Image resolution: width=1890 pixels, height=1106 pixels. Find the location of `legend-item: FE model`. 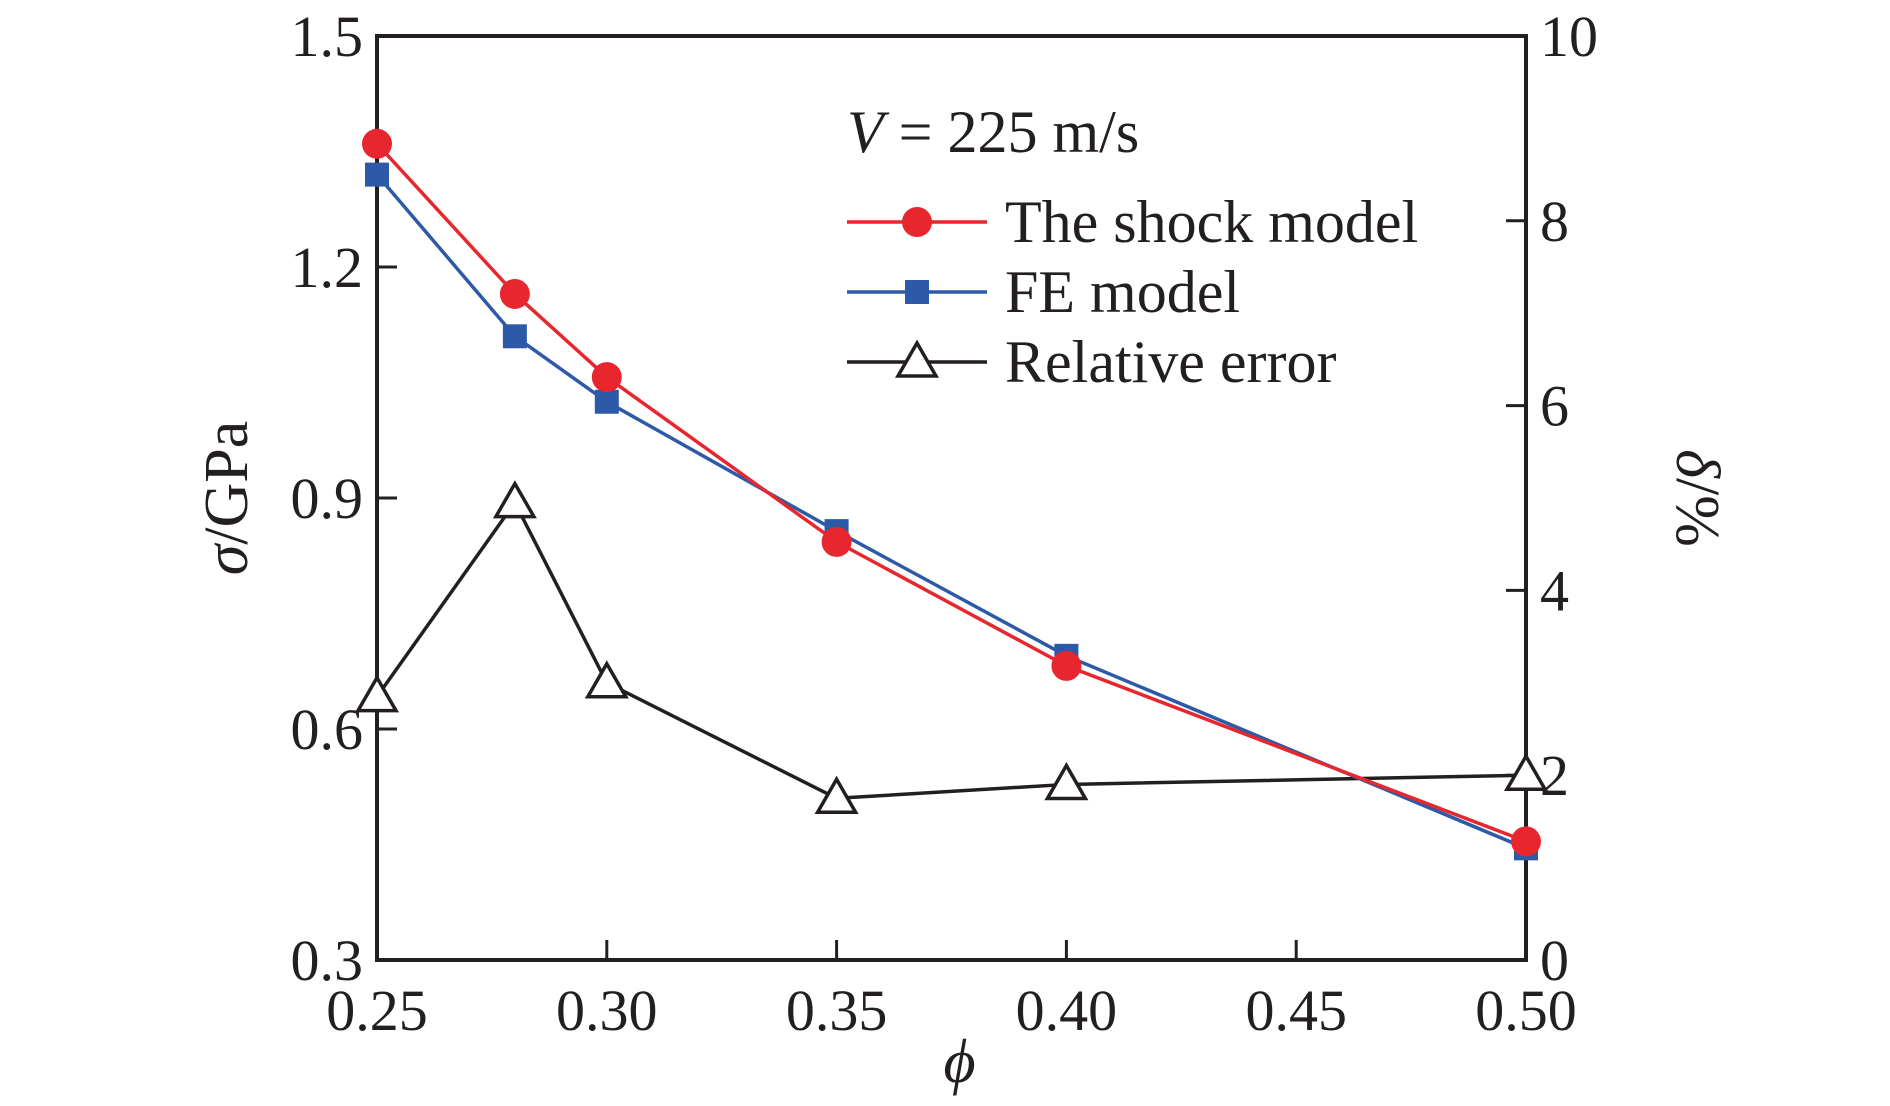

legend-item: FE model is located at coordinates (1043, 292).